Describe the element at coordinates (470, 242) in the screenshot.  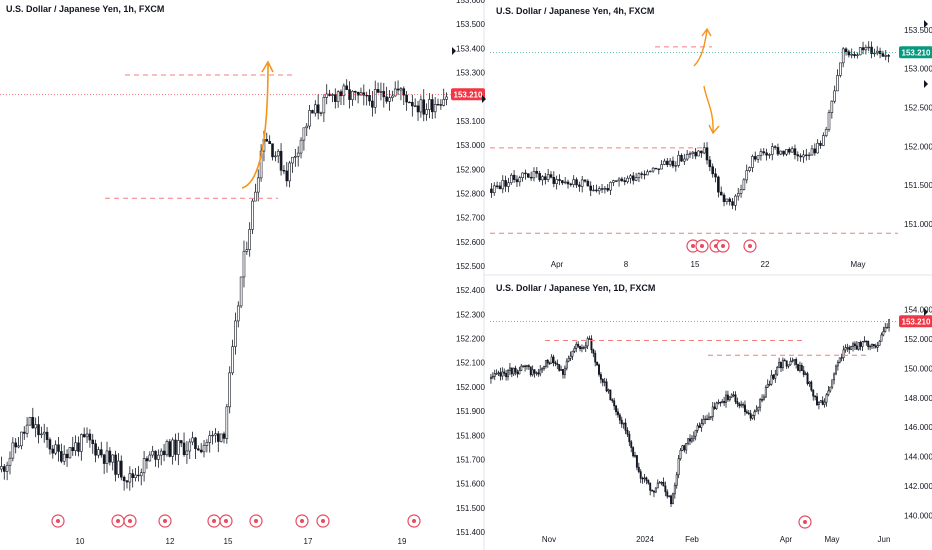
I see `y-tick-label: 152.600` at that location.